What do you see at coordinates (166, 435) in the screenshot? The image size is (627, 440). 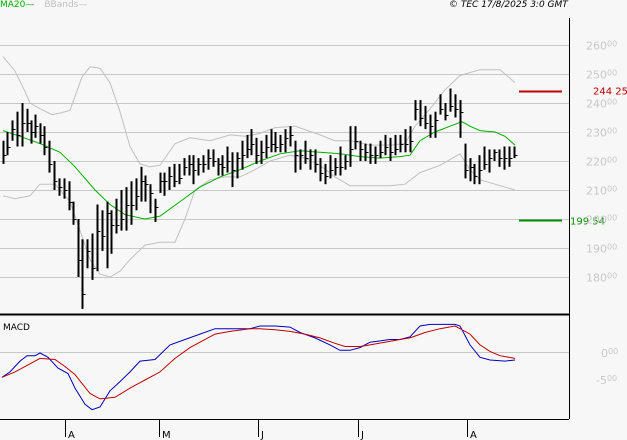 I see `month-label: M` at bounding box center [166, 435].